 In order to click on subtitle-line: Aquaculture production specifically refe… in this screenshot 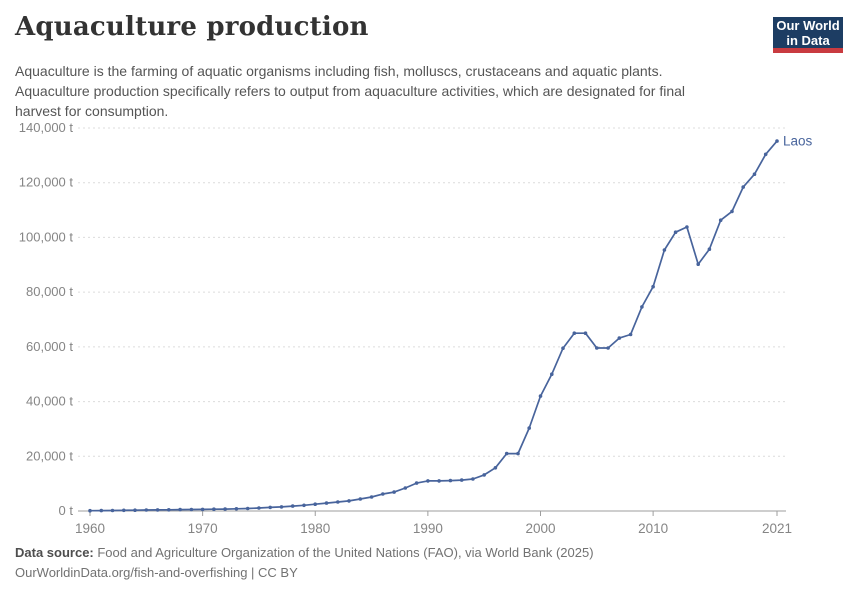, I will do `click(350, 91)`.